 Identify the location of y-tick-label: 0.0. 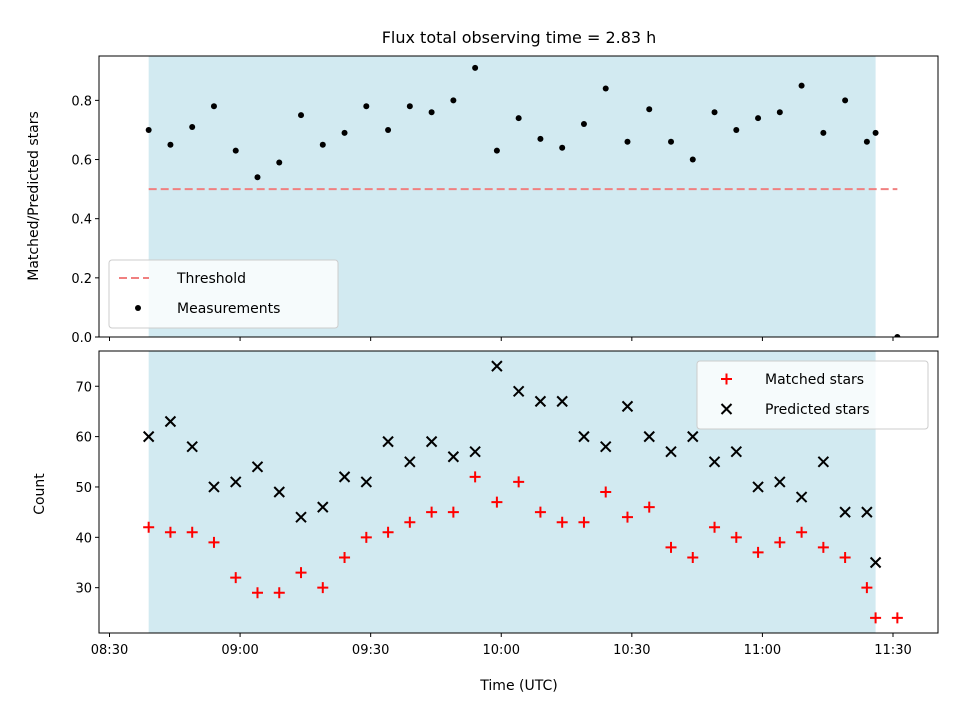
(81, 338).